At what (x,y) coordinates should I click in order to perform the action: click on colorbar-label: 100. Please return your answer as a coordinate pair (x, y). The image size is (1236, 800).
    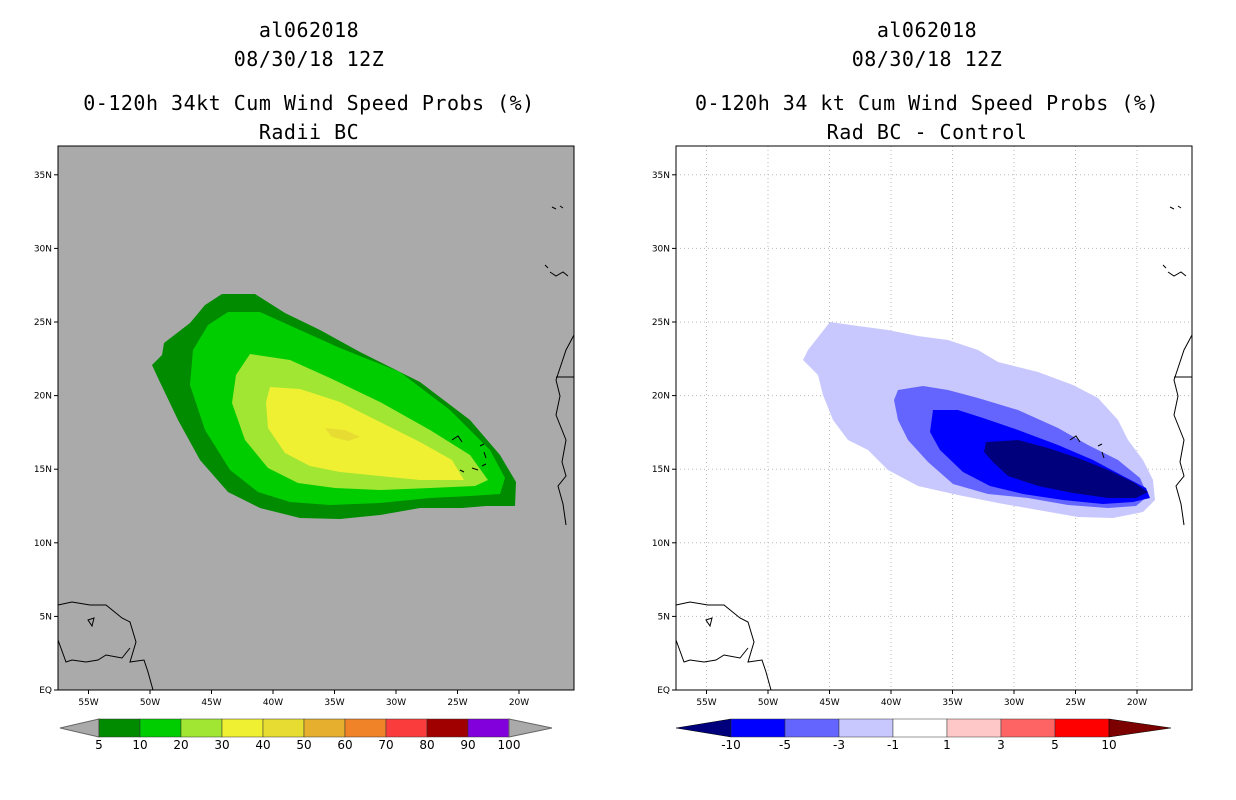
    Looking at the image, I should click on (509, 745).